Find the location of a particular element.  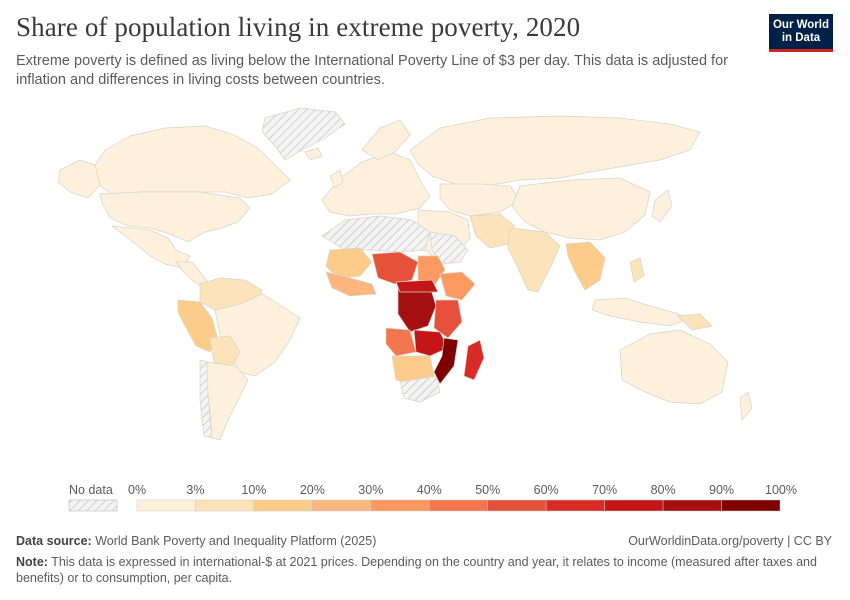

country-canada is located at coordinates (191, 162).